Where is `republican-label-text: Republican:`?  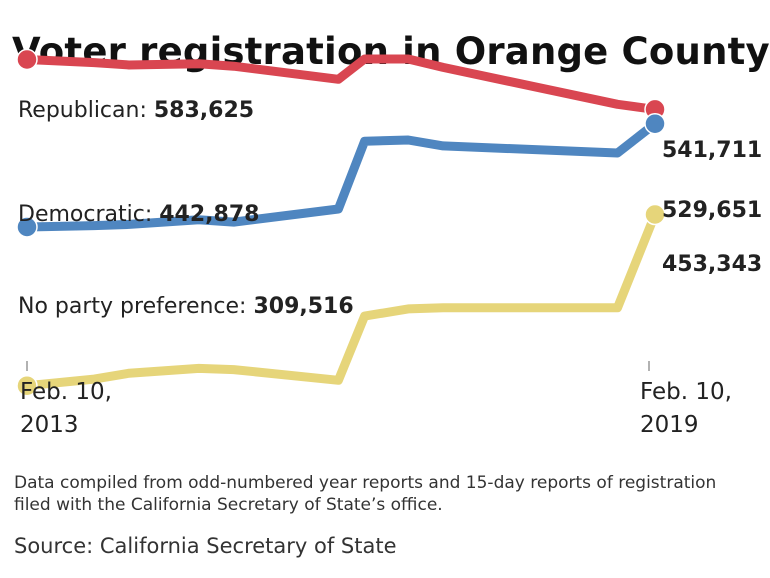
republican-label-text: Republican: is located at coordinates (86, 110).